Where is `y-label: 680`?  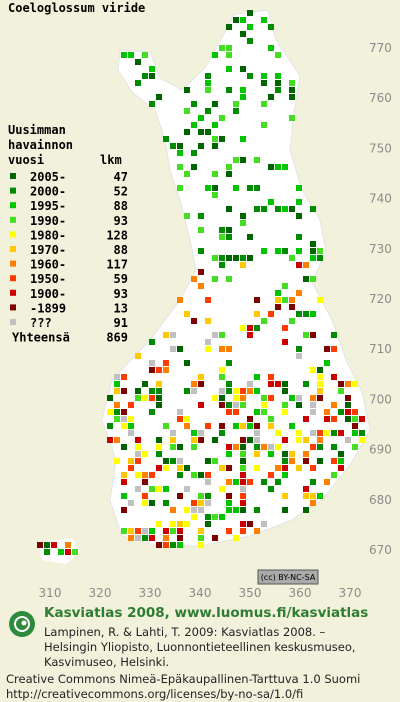 y-label: 680 is located at coordinates (380, 500).